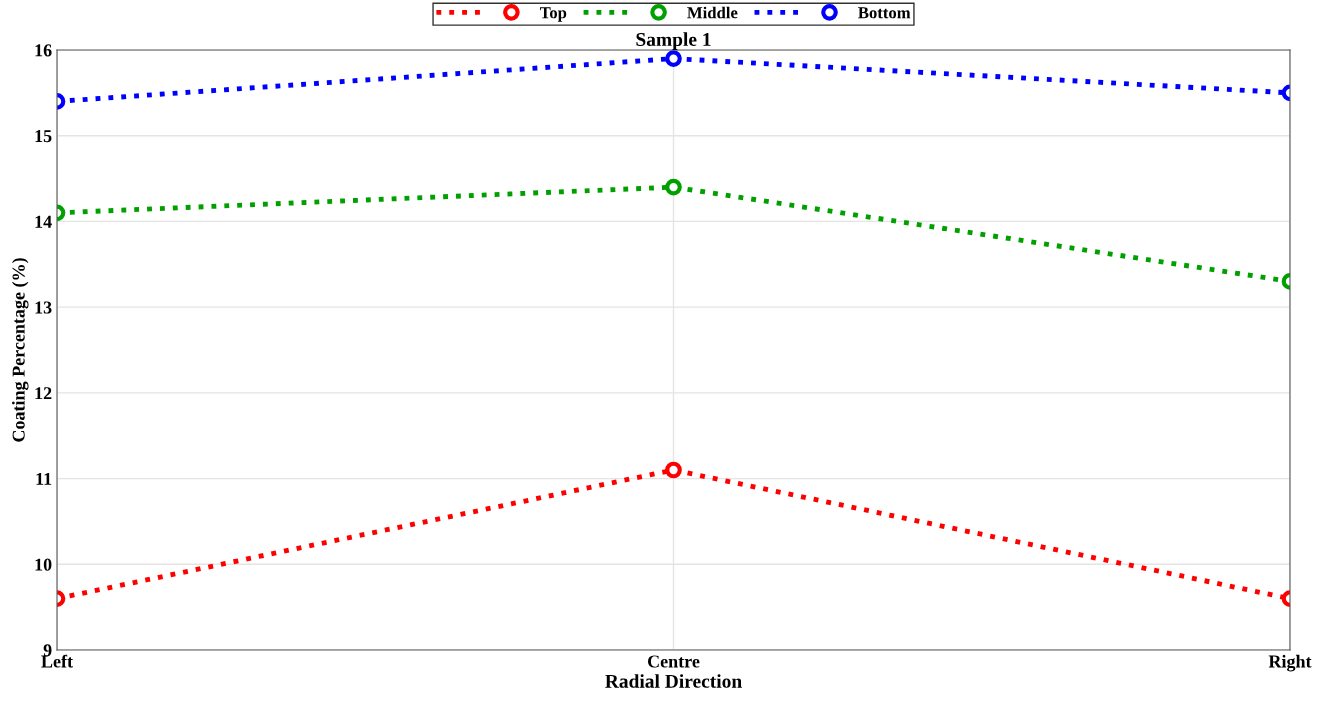  Describe the element at coordinates (673, 661) in the screenshot. I see `x-tick-label: Centre` at that location.